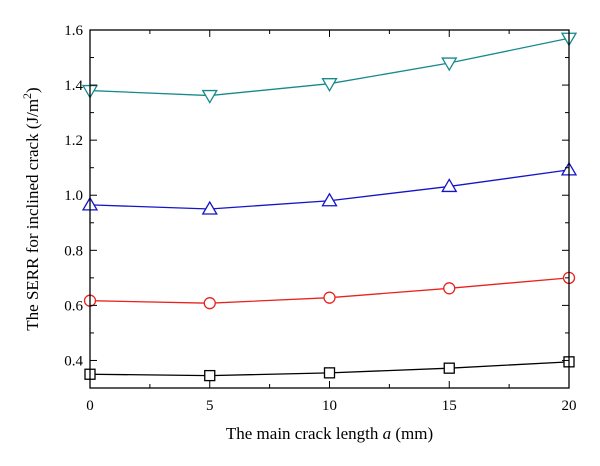 The width and height of the screenshot is (600, 466). Describe the element at coordinates (73, 141) in the screenshot. I see `y-tick-label: 1.2` at that location.